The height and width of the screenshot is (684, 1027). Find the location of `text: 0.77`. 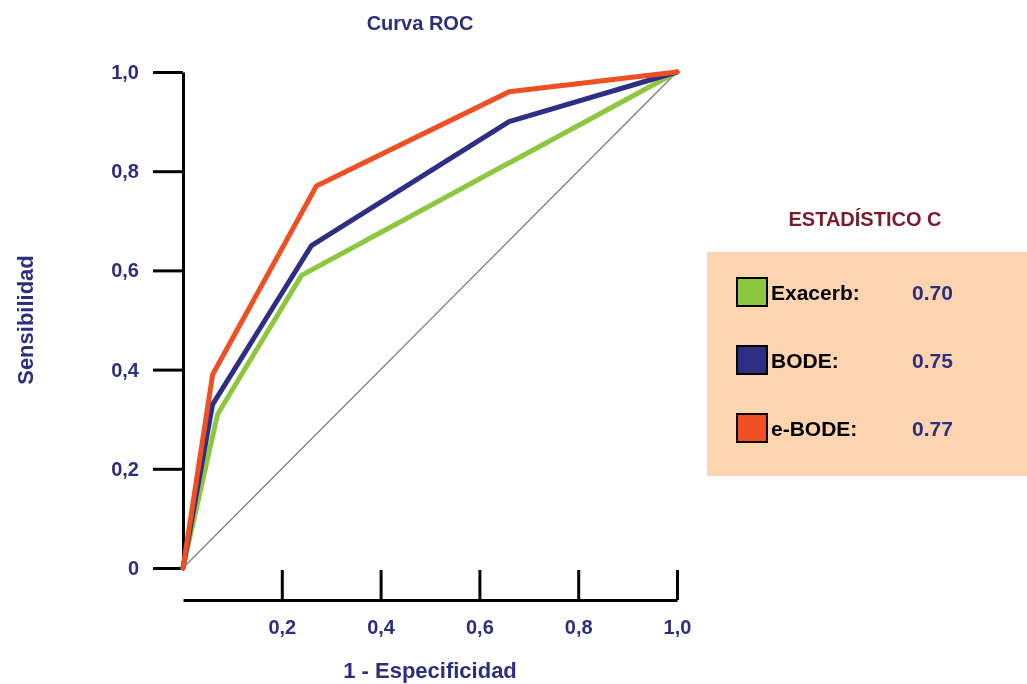

text: 0.77 is located at coordinates (932, 428).